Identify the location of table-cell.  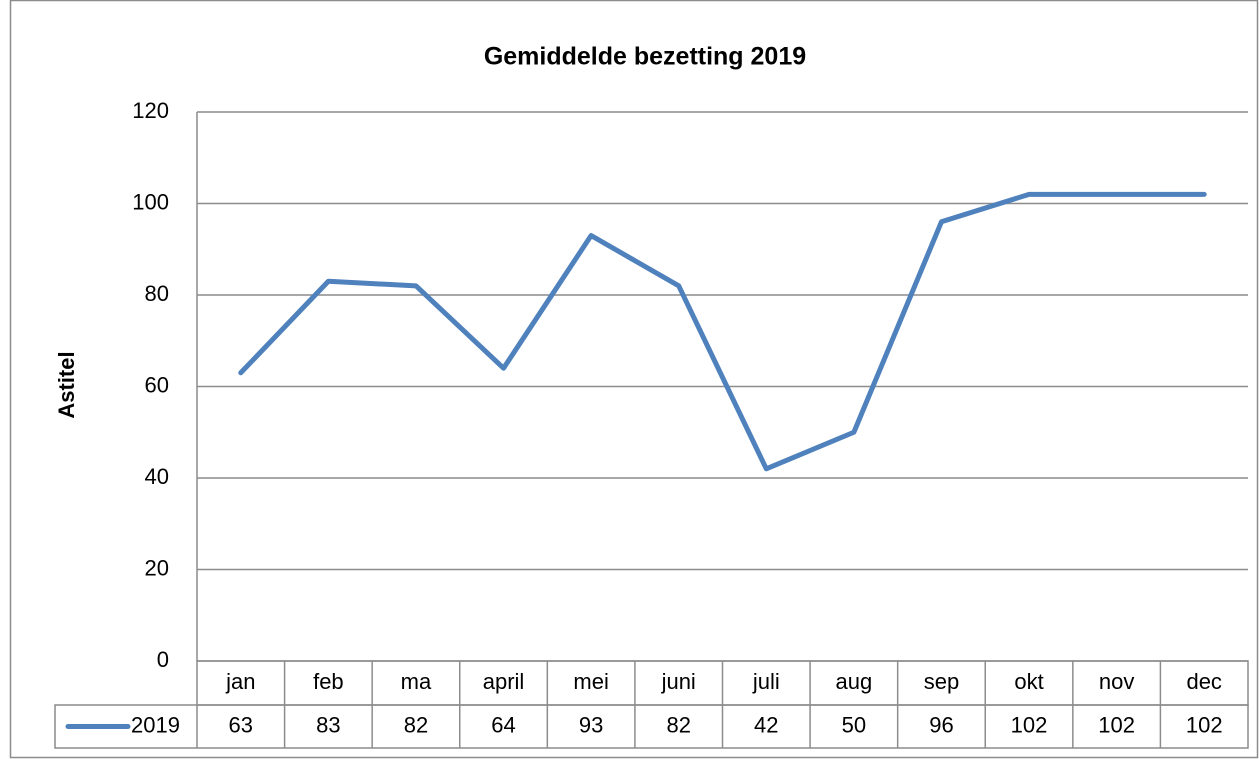
(651, 726).